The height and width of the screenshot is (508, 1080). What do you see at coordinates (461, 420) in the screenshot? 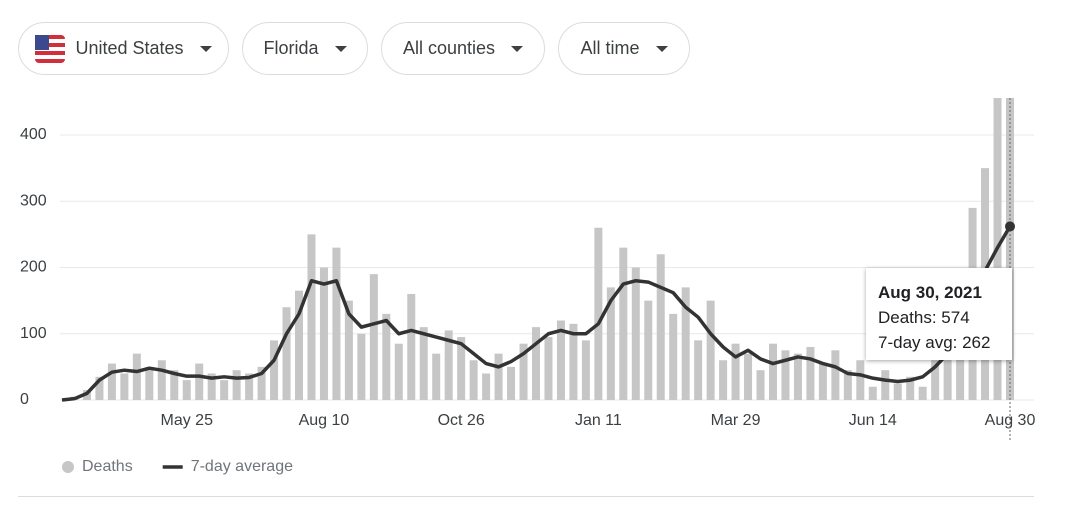
I see `x-tick-label: Oct 26` at bounding box center [461, 420].